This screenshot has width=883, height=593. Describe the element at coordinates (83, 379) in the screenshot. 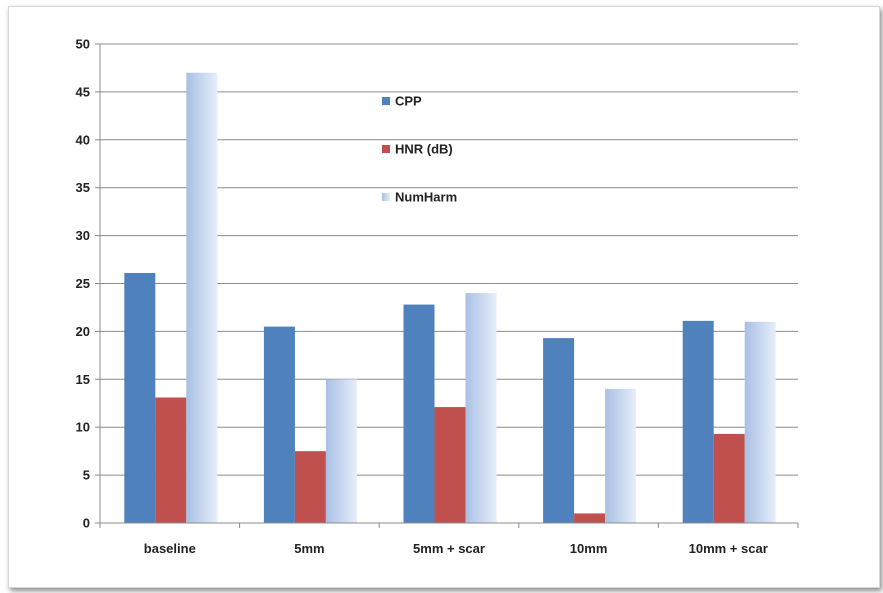

I see `y-tick-label-15: 15` at that location.